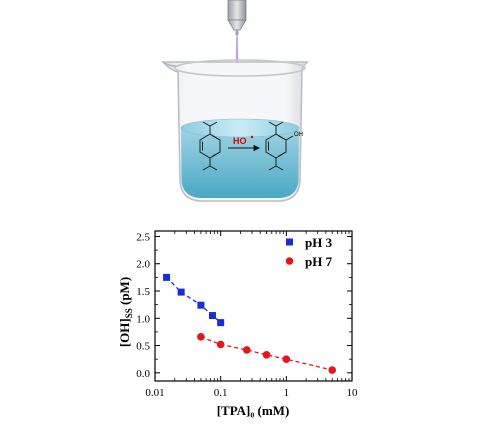  I want to click on plot-border, so click(253, 306).